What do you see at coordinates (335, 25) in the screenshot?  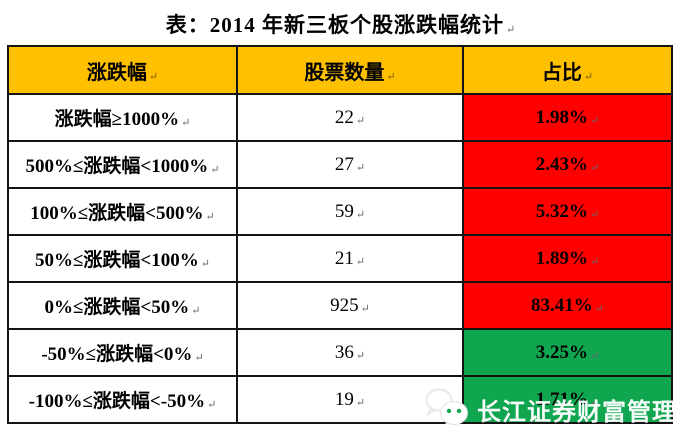 I see `page-title-text: 表：2014 年新三板个股涨跌幅统计` at bounding box center [335, 25].